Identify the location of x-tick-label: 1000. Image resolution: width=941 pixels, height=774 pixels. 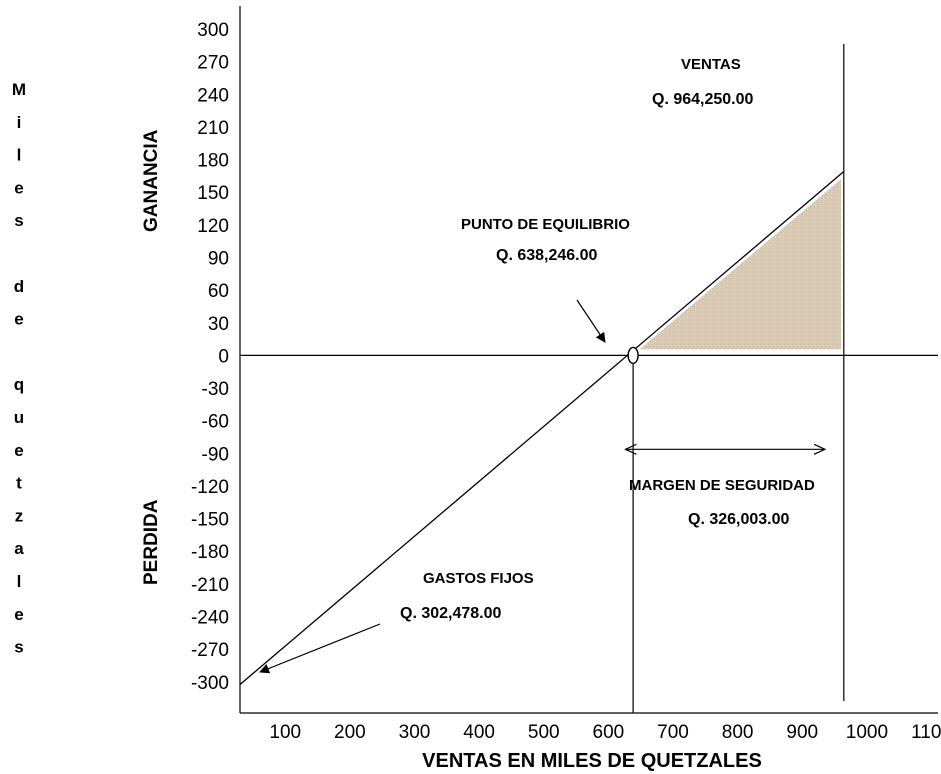
(867, 732).